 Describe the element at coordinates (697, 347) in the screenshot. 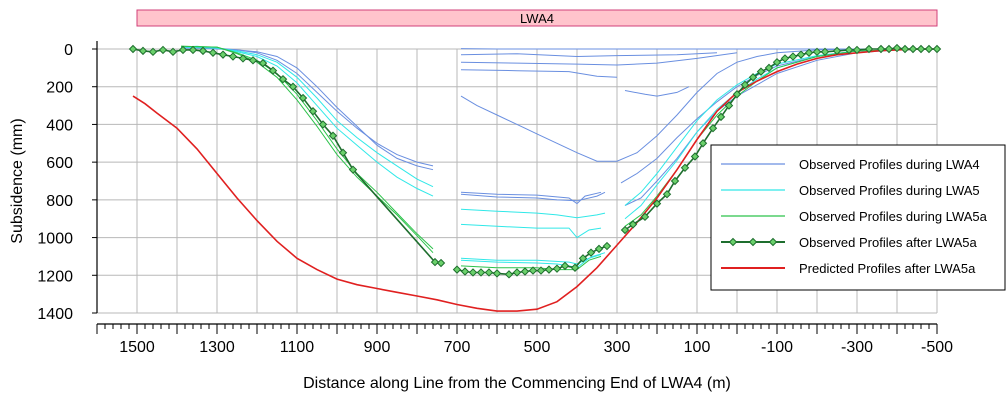

I see `x-tick-label: 100` at that location.